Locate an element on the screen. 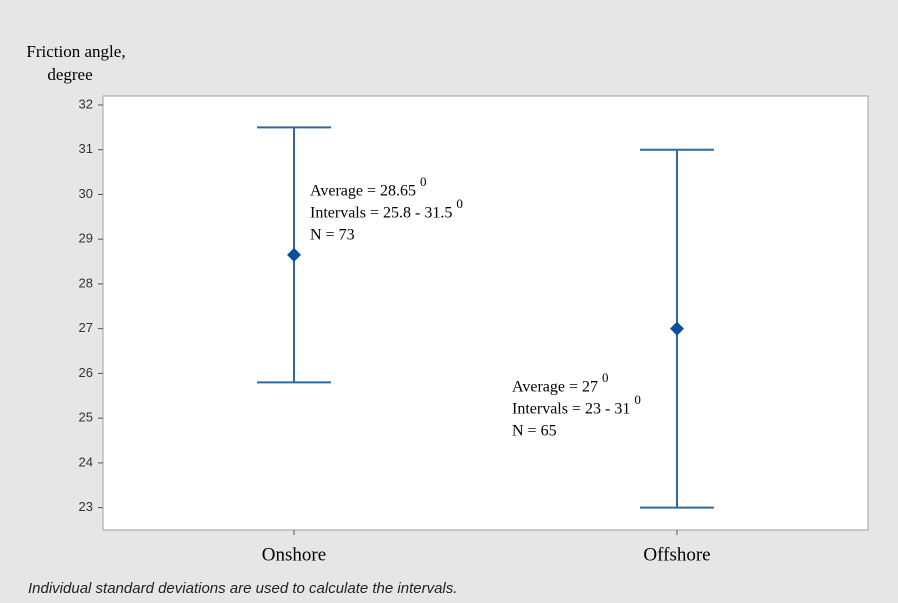 The image size is (898, 603). annotation: N = 73 is located at coordinates (332, 235).